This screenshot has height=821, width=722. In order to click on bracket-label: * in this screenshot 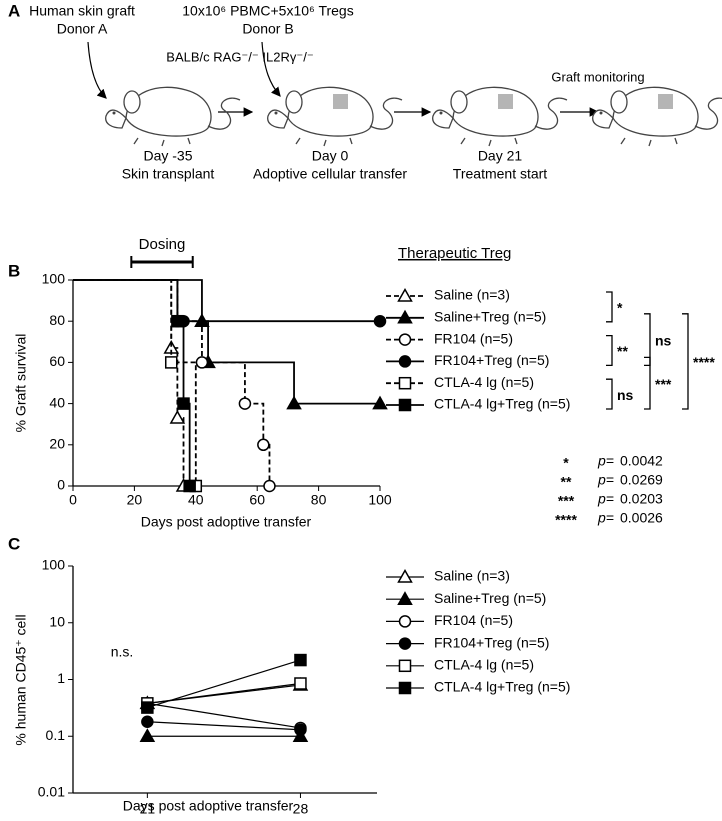, I will do `click(620, 308)`.